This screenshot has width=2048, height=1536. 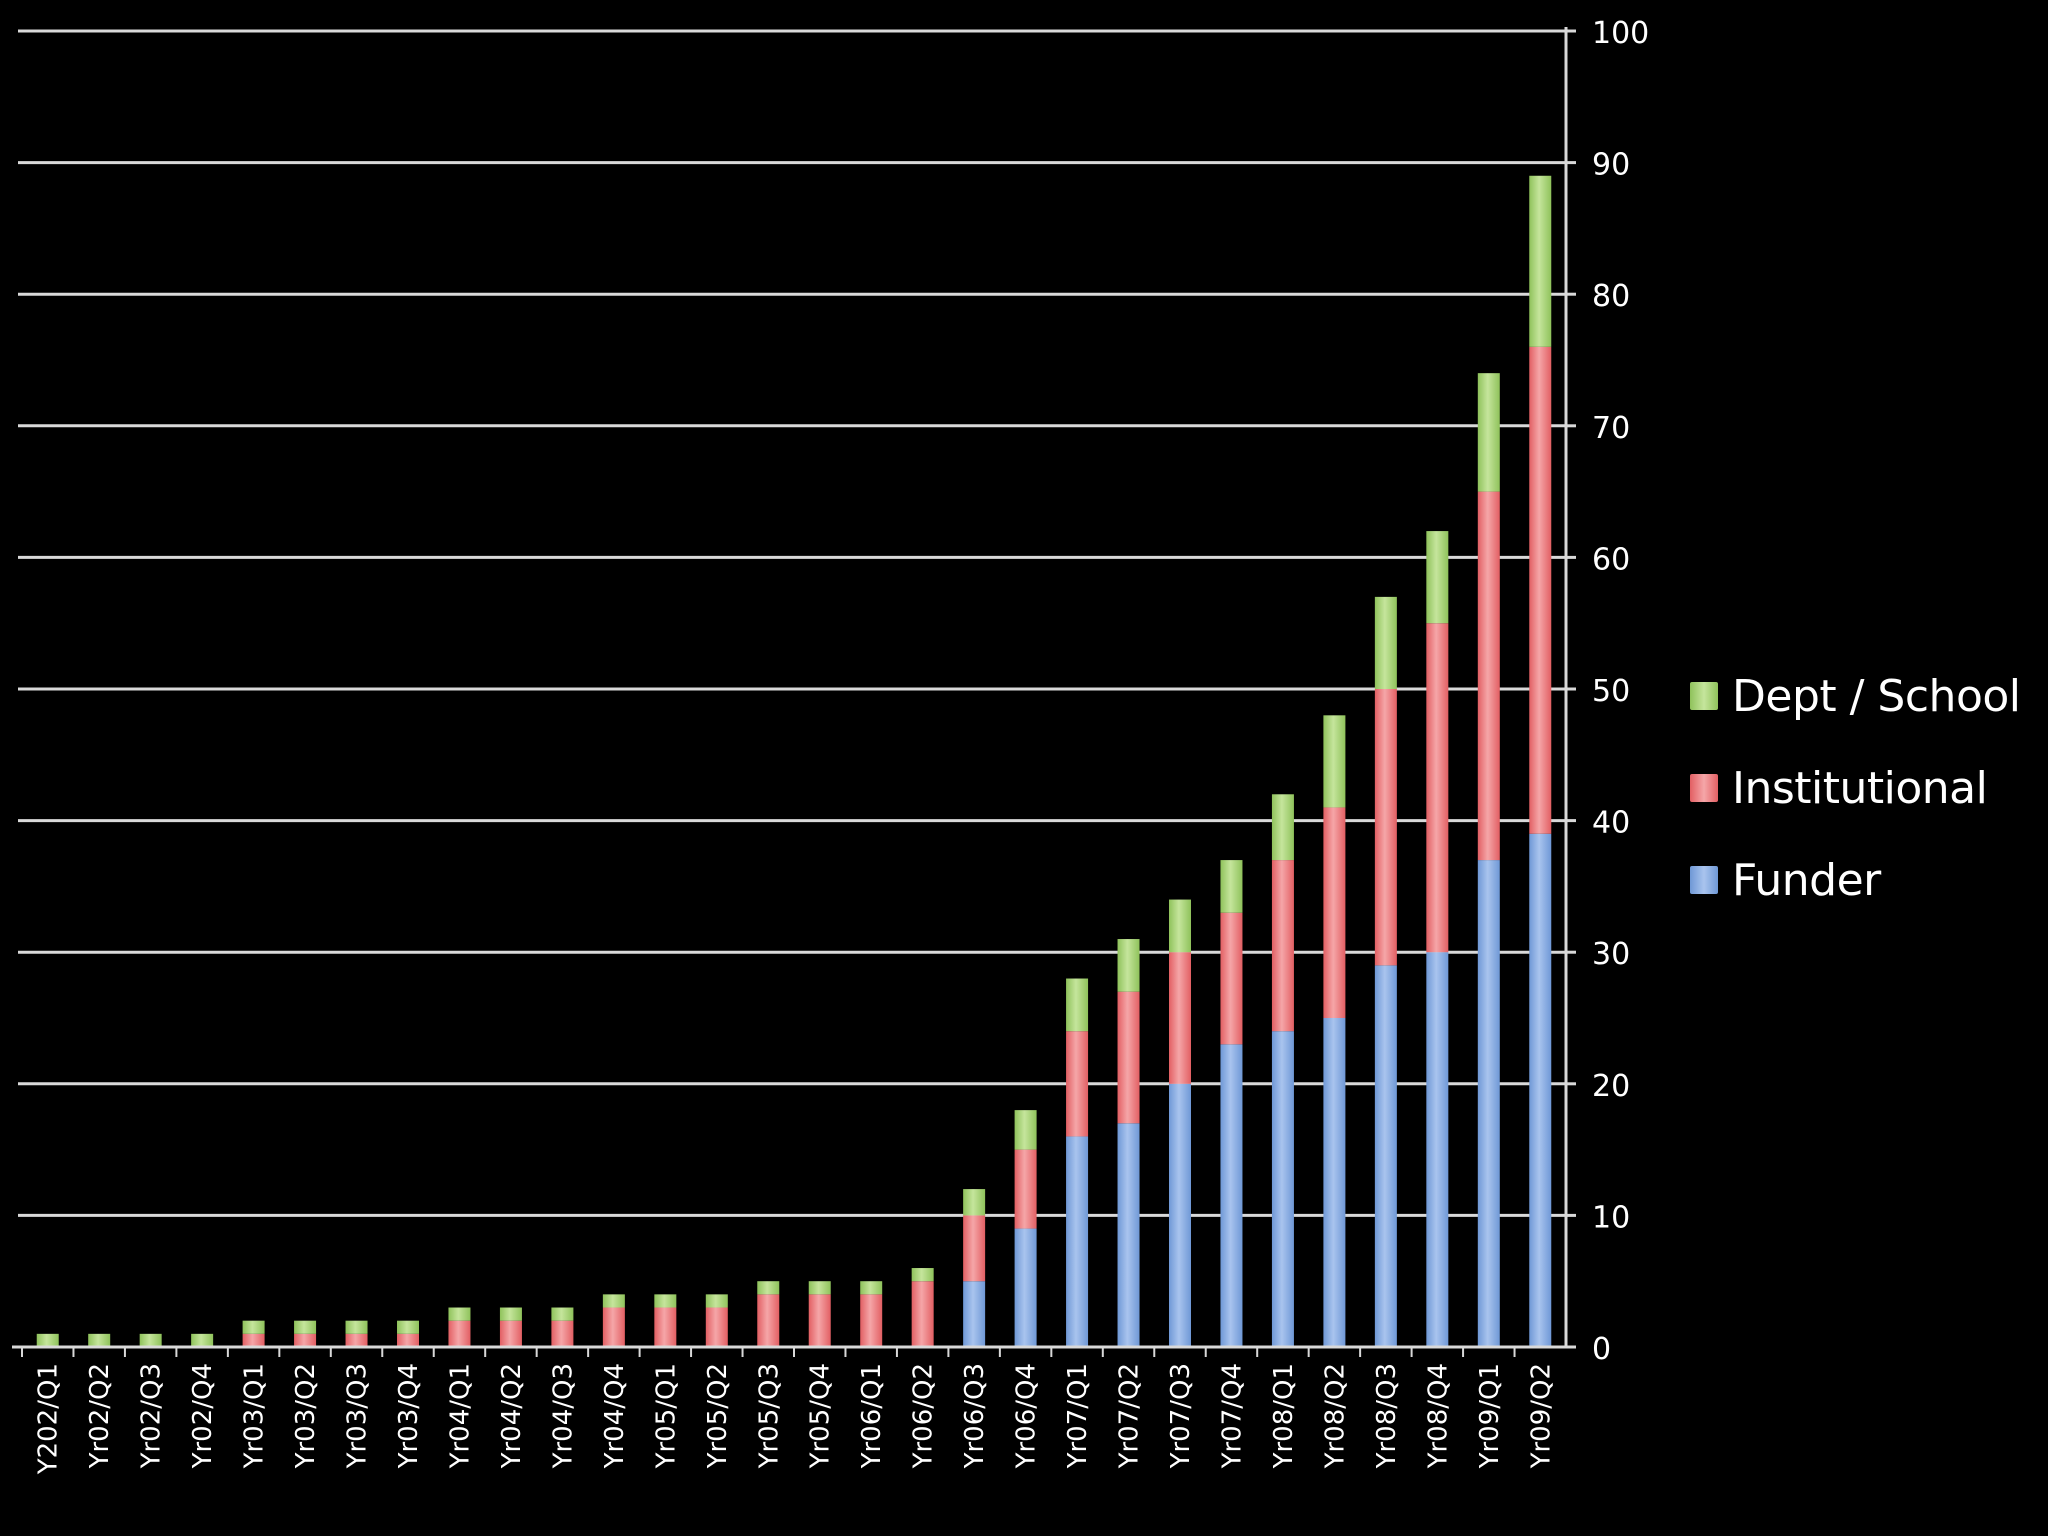 What do you see at coordinates (1611, 954) in the screenshot?
I see `y-tick-label: 30` at bounding box center [1611, 954].